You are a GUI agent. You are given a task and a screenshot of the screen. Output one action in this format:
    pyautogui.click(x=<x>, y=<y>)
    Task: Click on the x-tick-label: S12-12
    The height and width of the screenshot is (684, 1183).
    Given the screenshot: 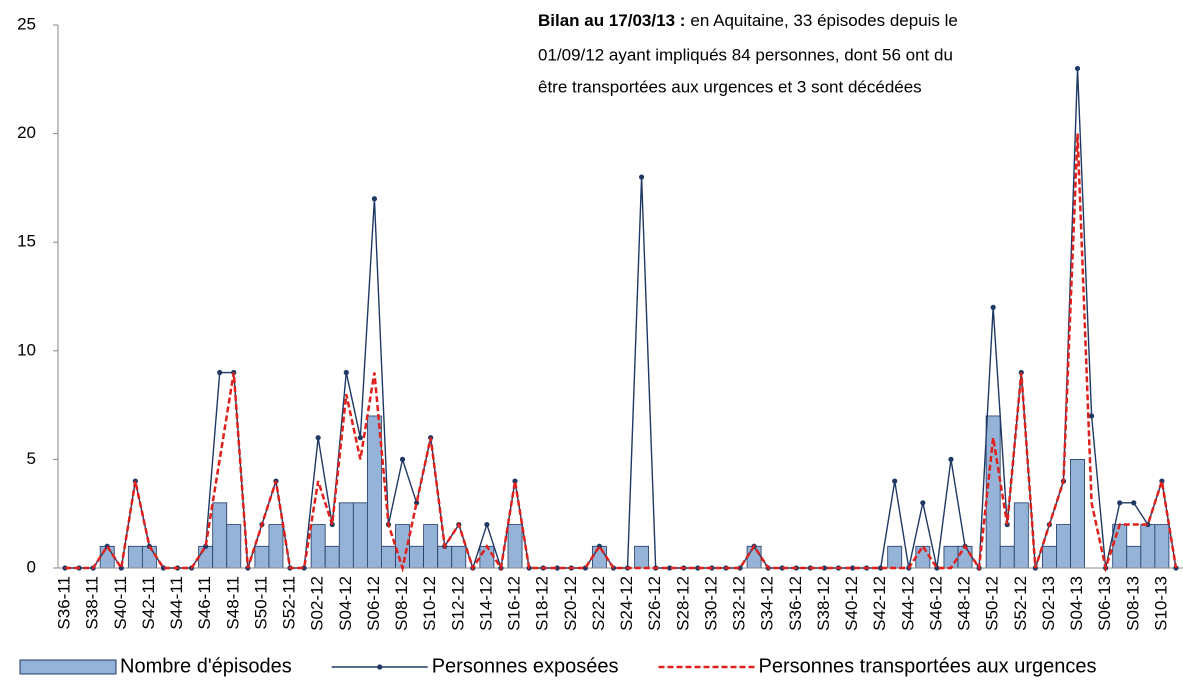 What is the action you would take?
    pyautogui.click(x=457, y=603)
    